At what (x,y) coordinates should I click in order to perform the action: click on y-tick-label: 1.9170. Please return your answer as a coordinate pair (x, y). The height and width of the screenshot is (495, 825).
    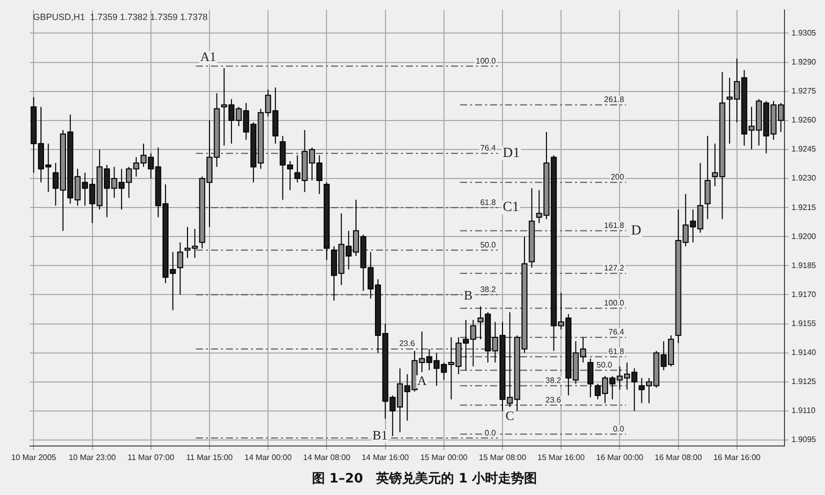
    Looking at the image, I should click on (804, 294).